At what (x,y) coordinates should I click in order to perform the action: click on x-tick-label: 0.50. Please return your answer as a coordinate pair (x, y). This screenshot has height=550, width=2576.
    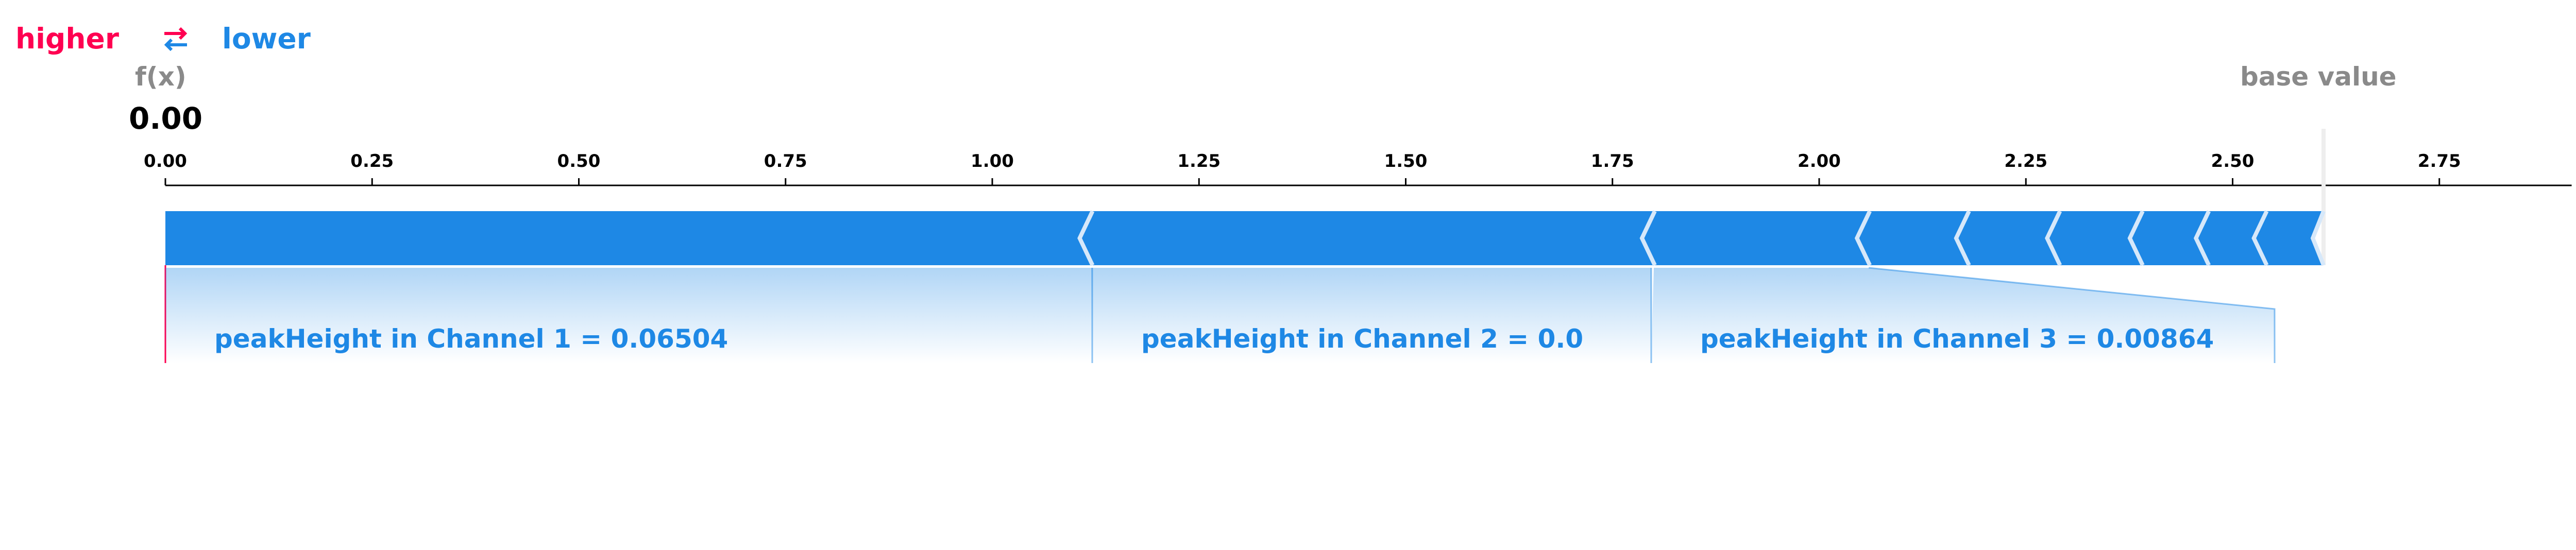
    Looking at the image, I should click on (579, 161).